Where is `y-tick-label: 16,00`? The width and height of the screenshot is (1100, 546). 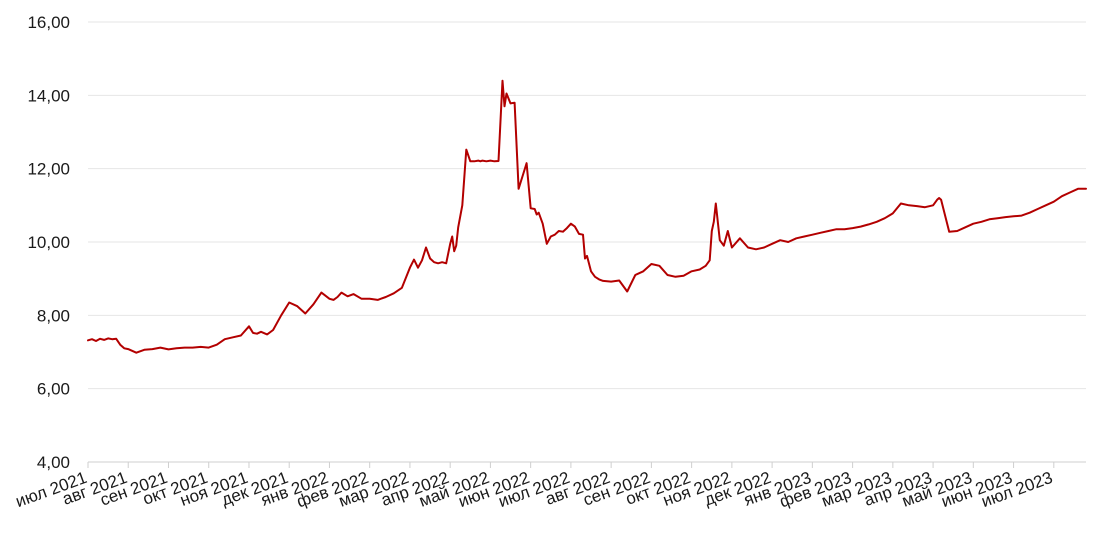 y-tick-label: 16,00 is located at coordinates (48, 22).